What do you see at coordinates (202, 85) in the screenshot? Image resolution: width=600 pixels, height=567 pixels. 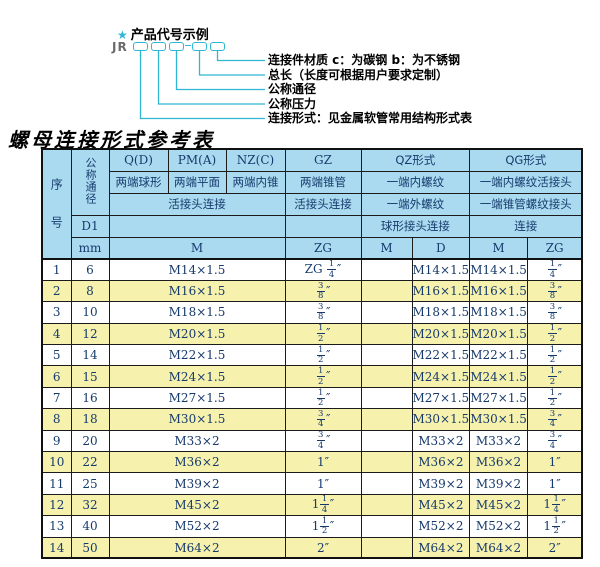 I see `leader-lines` at bounding box center [202, 85].